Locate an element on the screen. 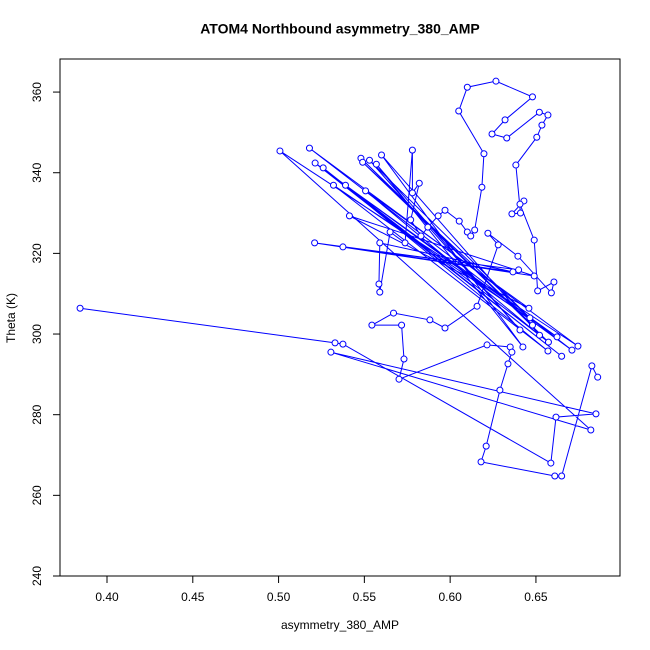 Image resolution: width=650 pixels, height=650 pixels. y-tick-label: 260 is located at coordinates (37, 495).